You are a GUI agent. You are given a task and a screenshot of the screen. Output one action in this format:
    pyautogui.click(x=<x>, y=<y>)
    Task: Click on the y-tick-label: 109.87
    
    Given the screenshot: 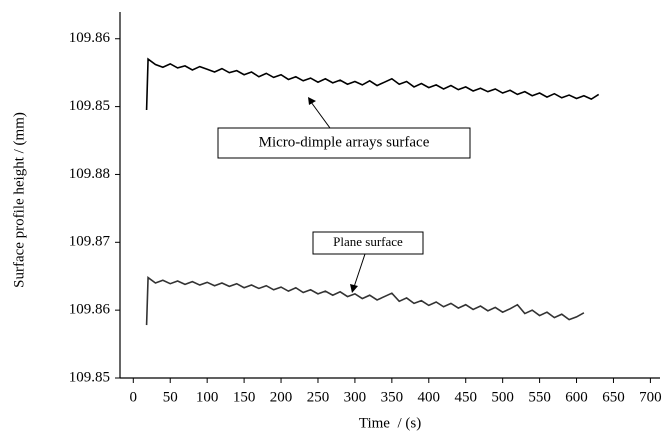 What is the action you would take?
    pyautogui.click(x=90, y=242)
    